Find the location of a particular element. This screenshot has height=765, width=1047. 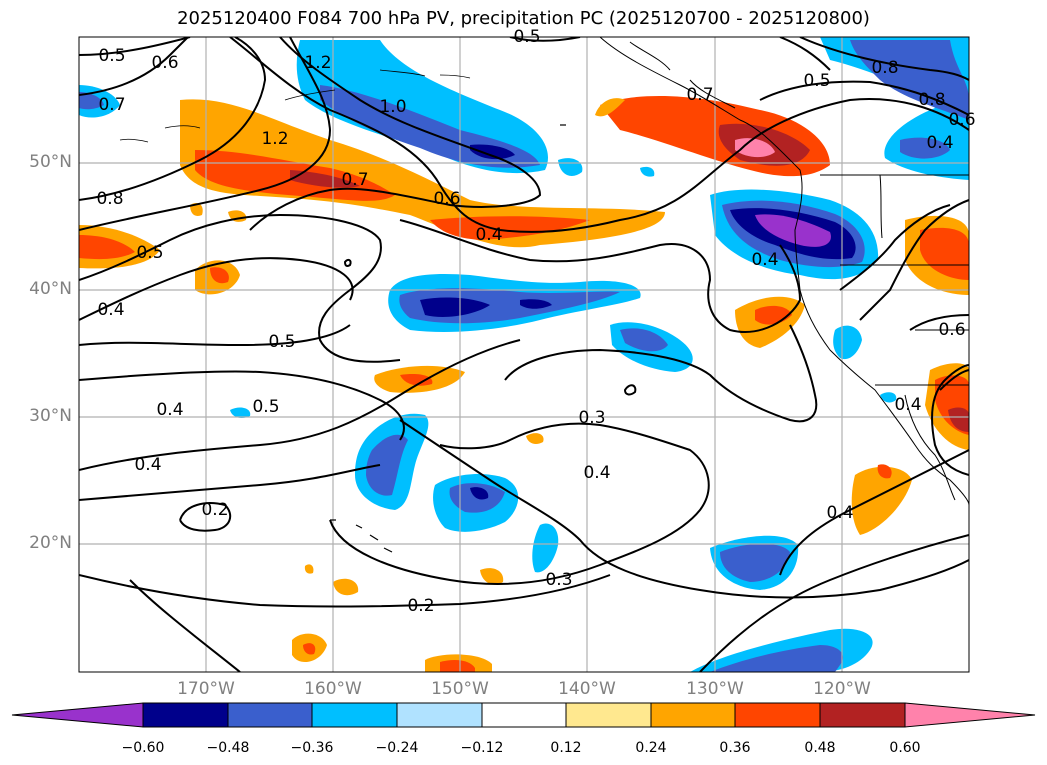

precip-band-mid is located at coordinates (510, 228).